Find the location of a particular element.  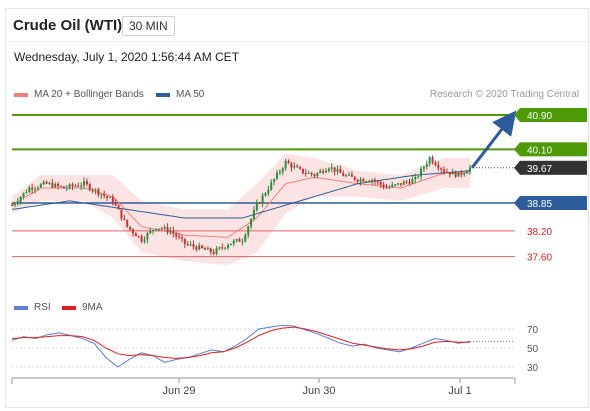

price-level-label: 38.20 is located at coordinates (539, 232).